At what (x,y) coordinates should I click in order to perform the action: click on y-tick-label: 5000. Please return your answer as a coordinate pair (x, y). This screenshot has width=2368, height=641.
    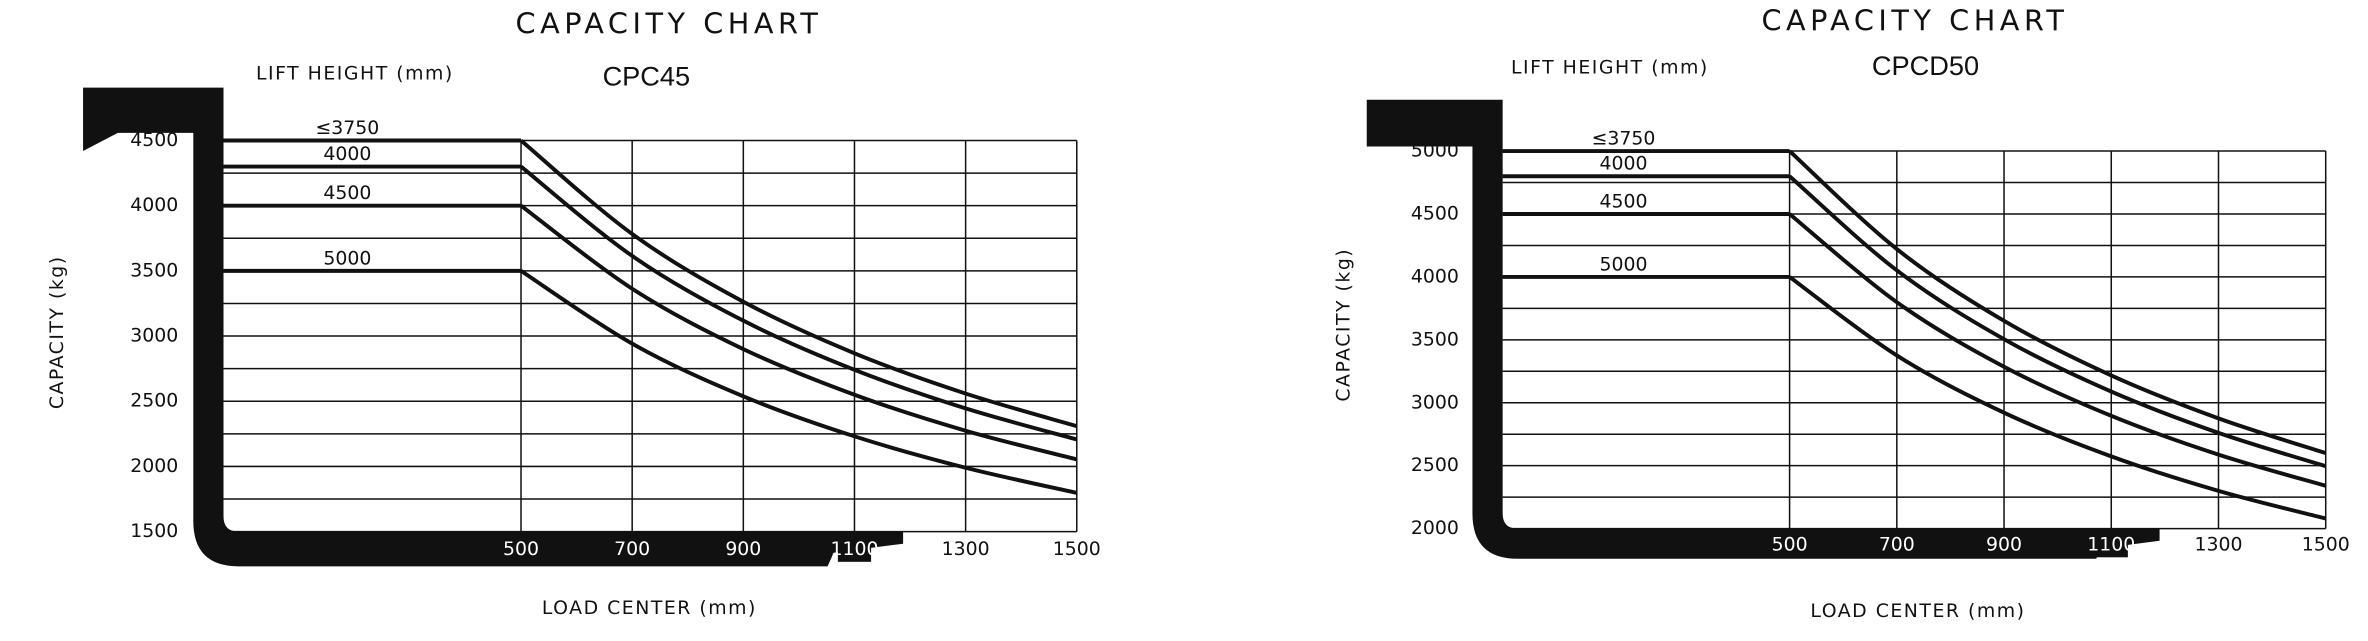
    Looking at the image, I should click on (1435, 151).